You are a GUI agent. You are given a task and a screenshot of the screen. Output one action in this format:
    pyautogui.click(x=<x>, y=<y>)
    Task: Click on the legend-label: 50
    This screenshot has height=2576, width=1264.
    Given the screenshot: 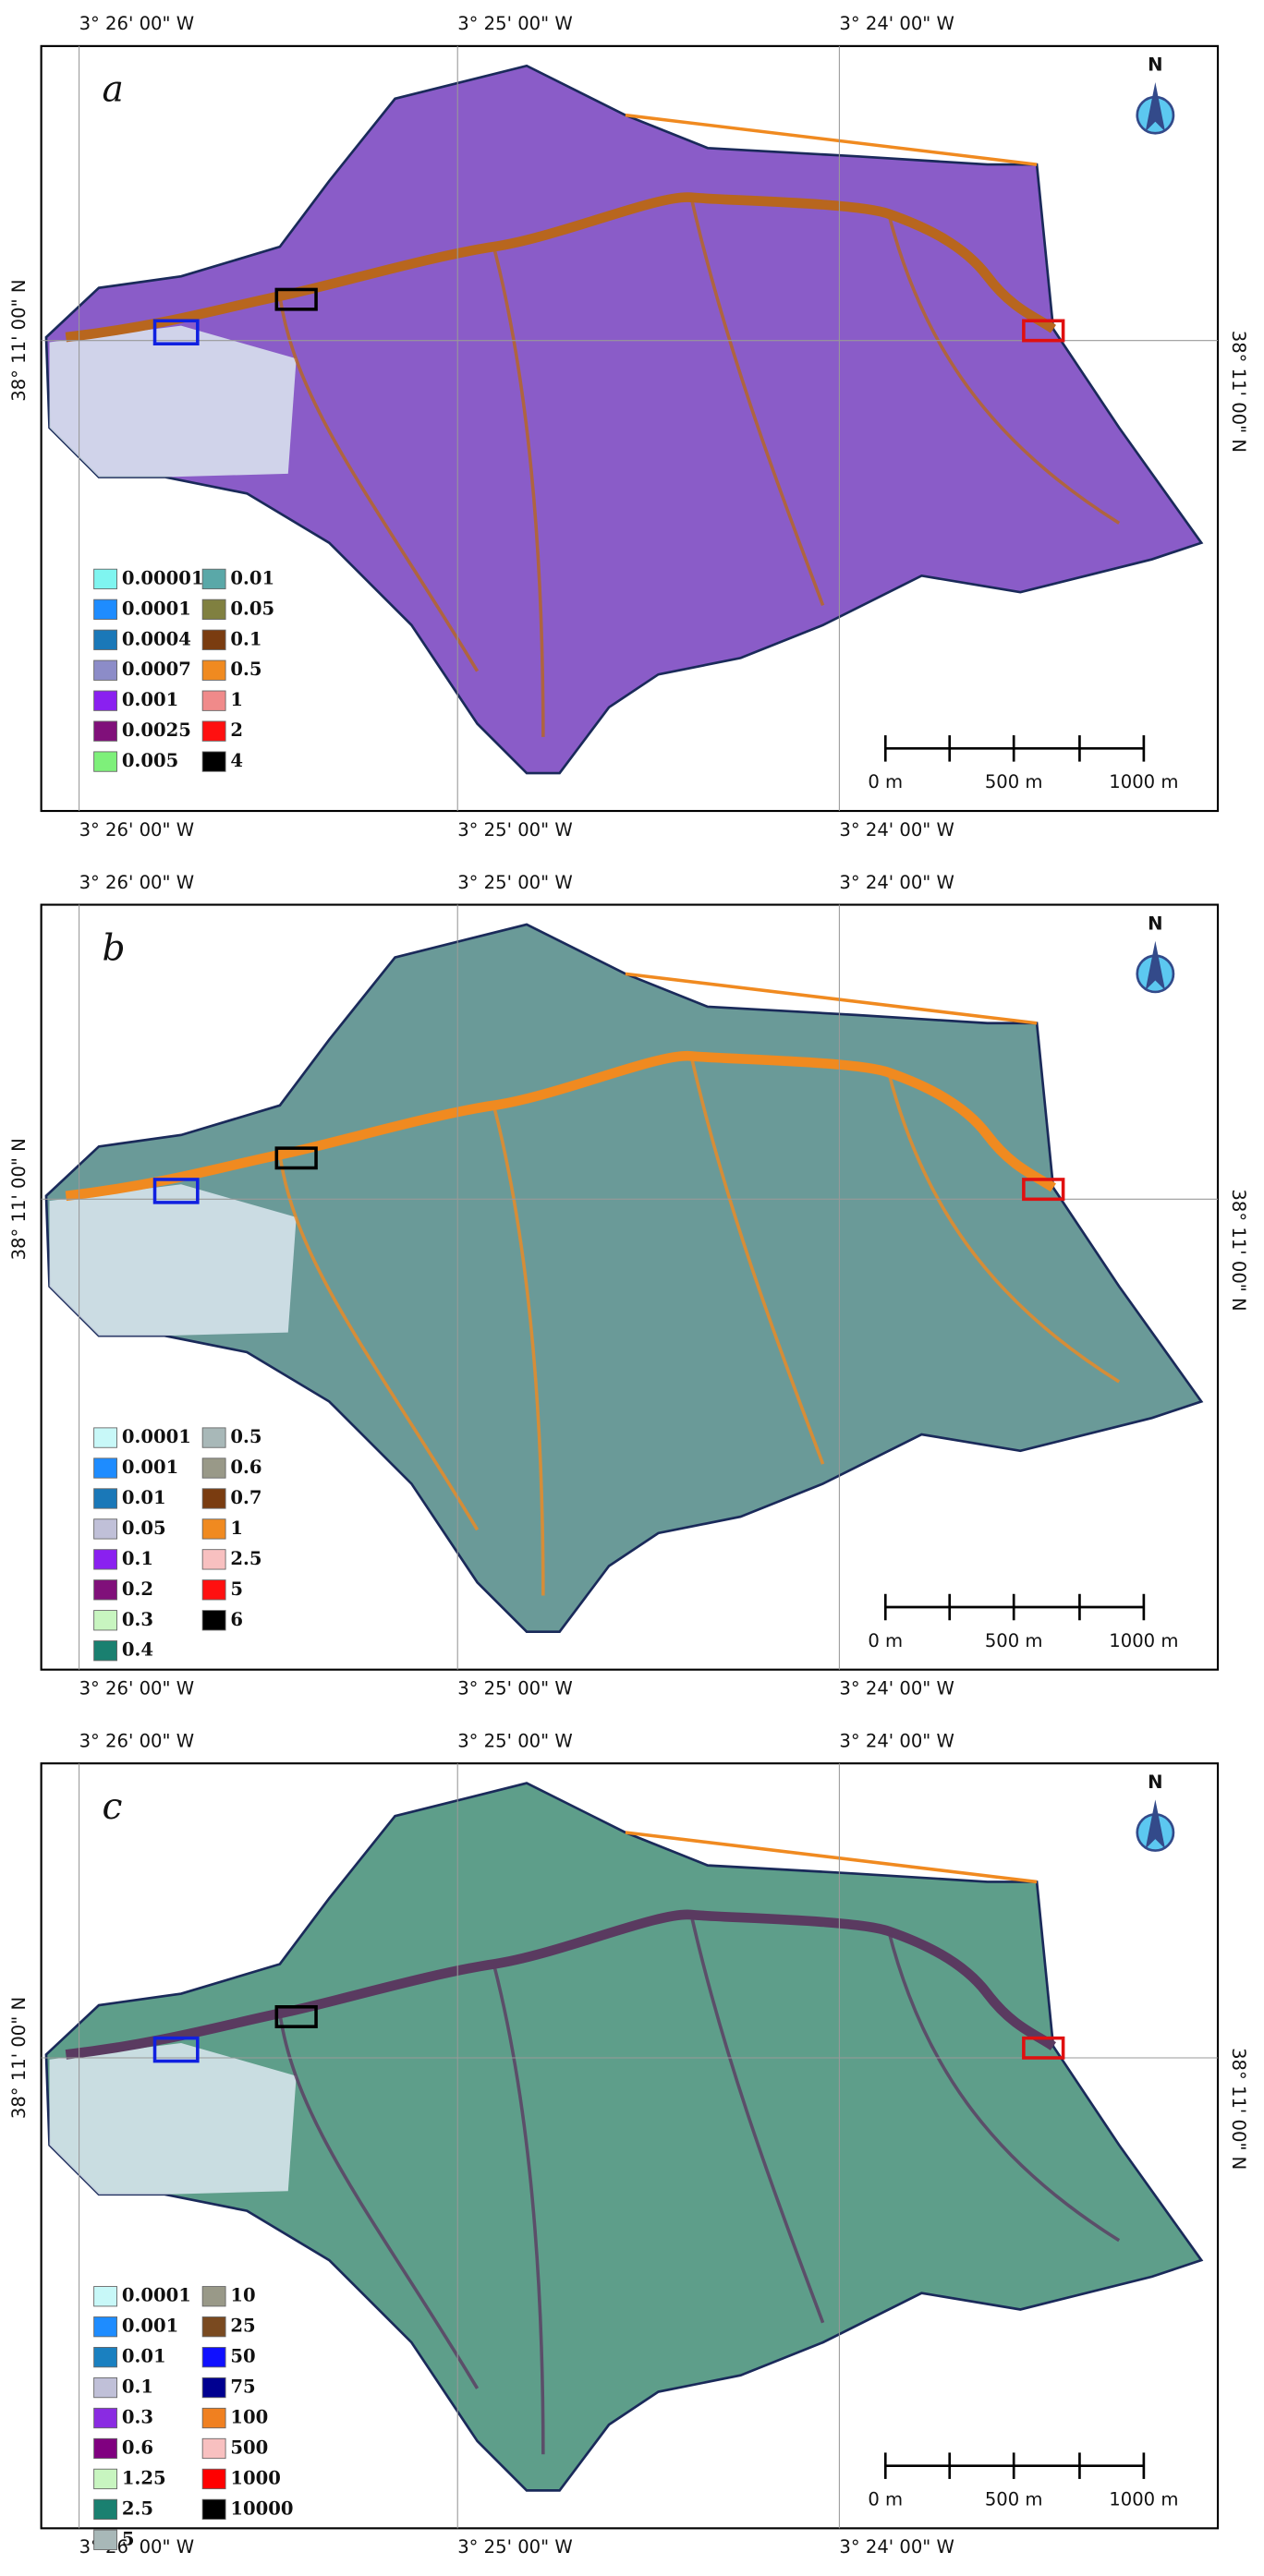 What is the action you would take?
    pyautogui.click(x=242, y=2356)
    